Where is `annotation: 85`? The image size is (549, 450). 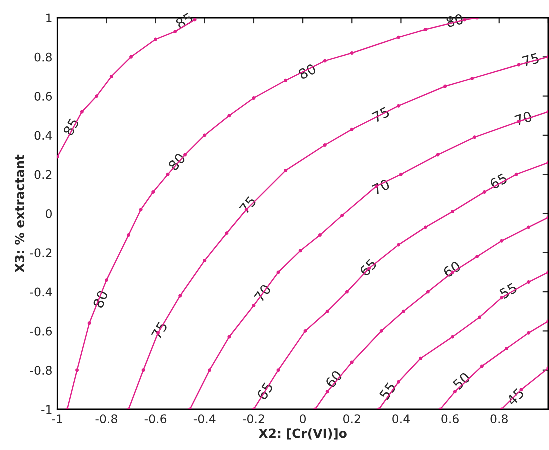 annotation: 85 is located at coordinates (71, 127).